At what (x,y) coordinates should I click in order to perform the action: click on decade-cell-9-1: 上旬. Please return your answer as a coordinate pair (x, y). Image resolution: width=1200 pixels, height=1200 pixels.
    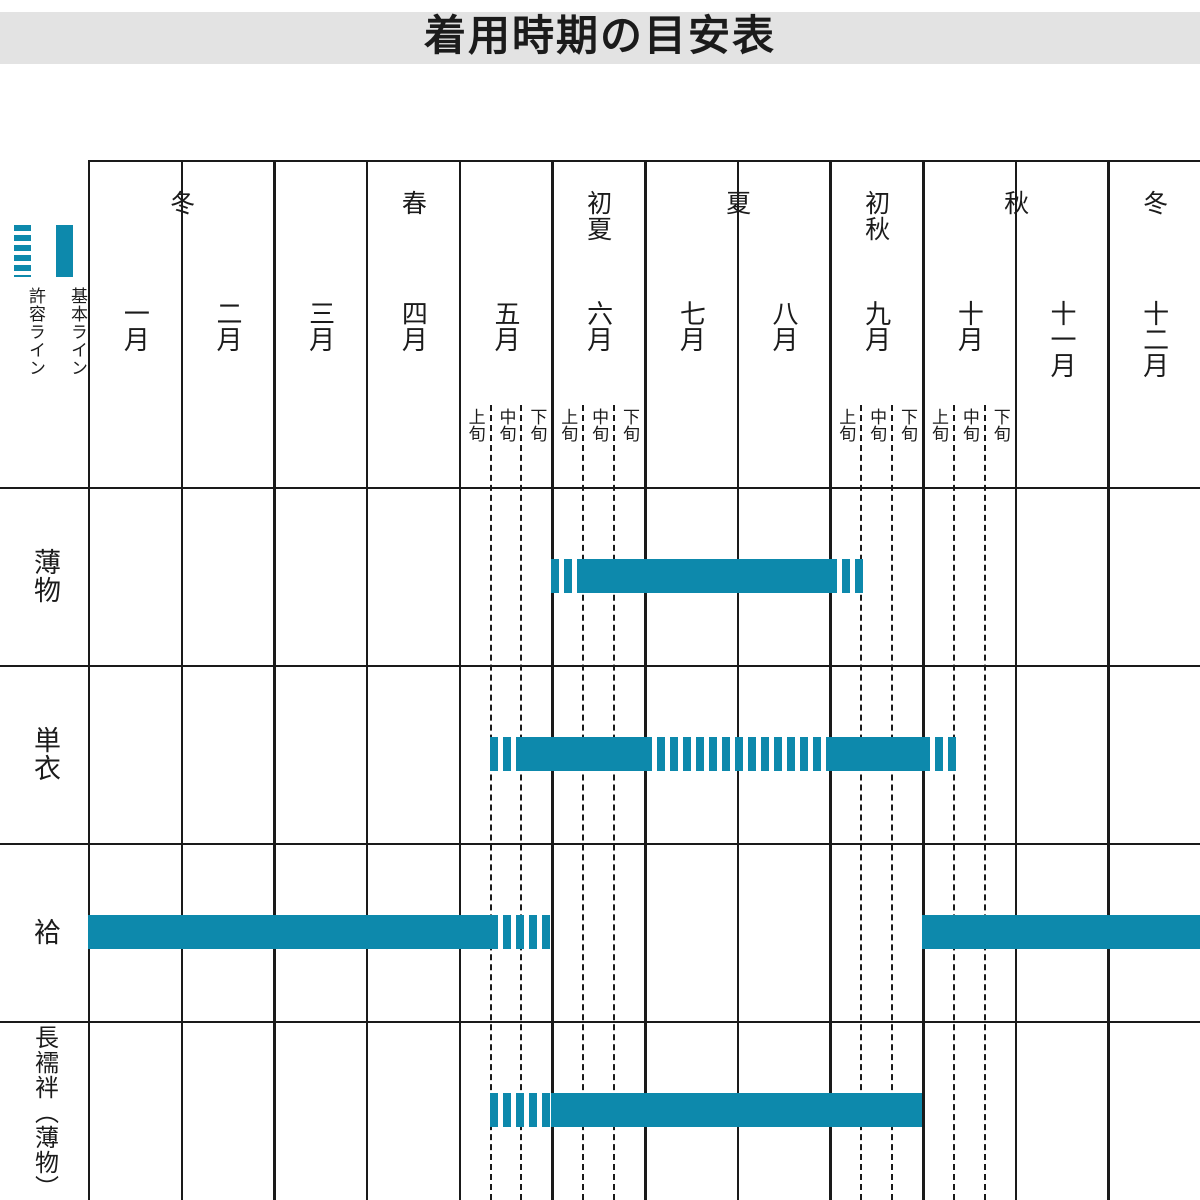
    Looking at the image, I should click on (844, 443).